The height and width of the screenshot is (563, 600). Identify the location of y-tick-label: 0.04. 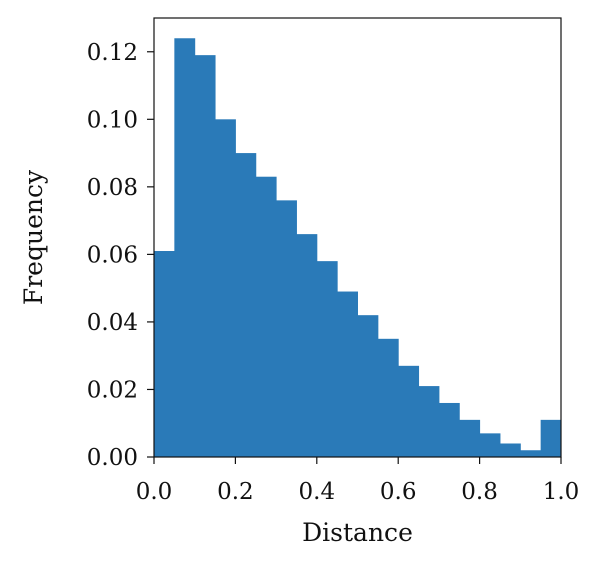
(112, 323).